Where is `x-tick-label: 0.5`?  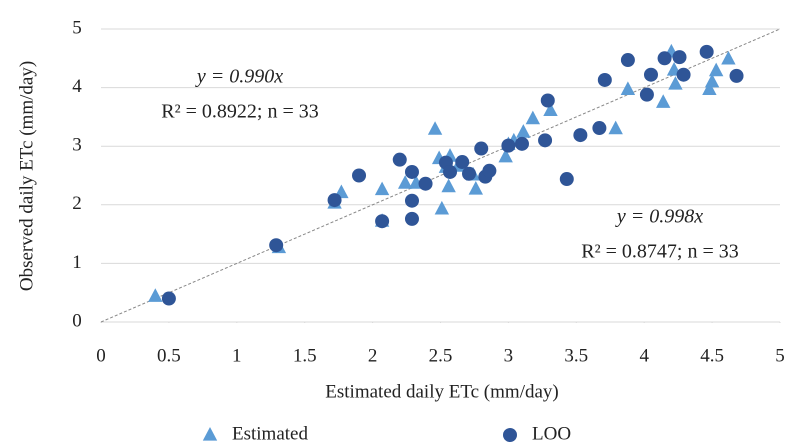 x-tick-label: 0.5 is located at coordinates (169, 355).